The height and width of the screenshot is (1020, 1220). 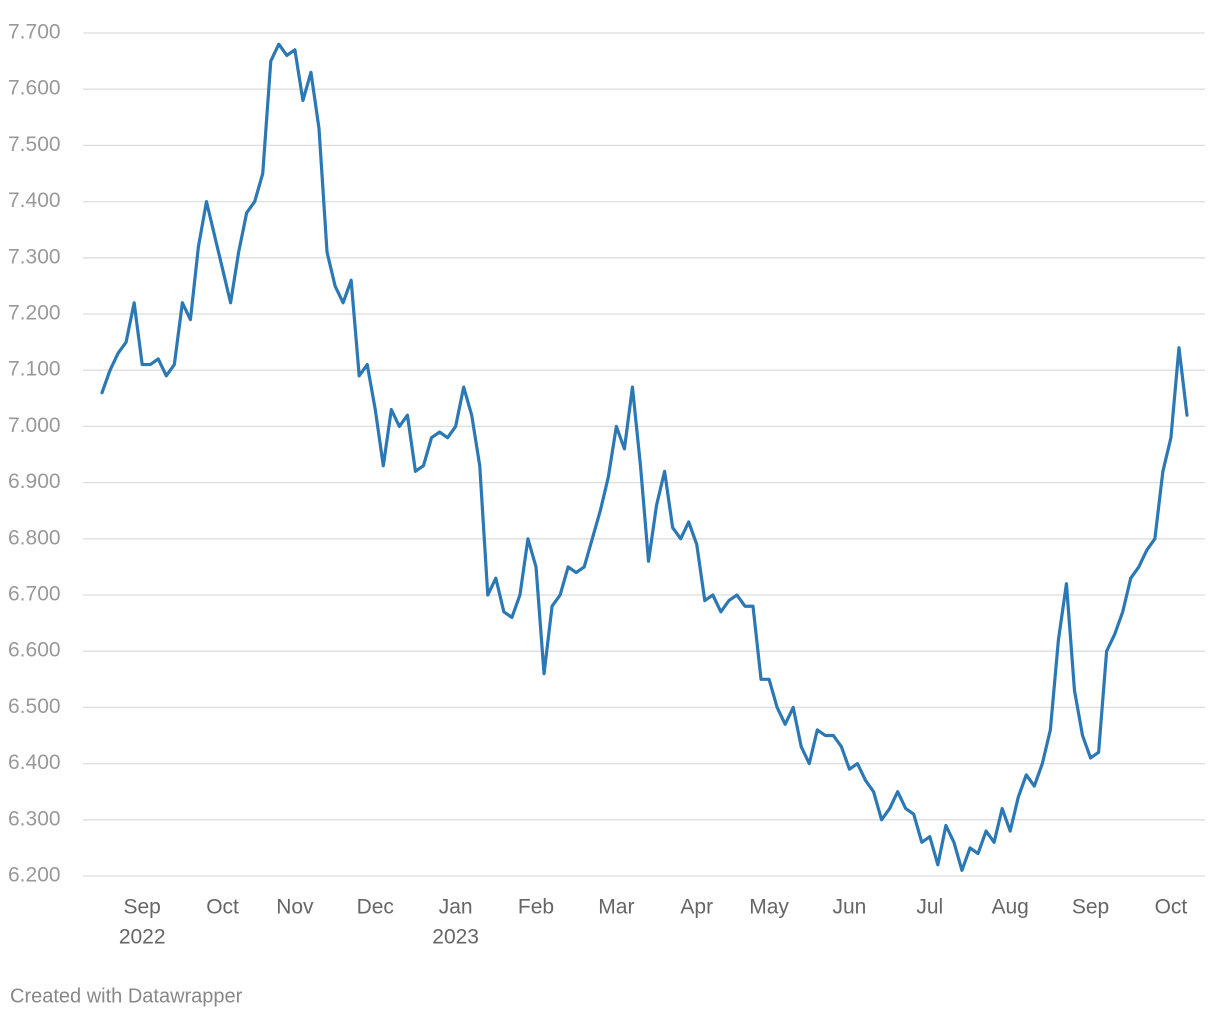 What do you see at coordinates (34, 144) in the screenshot?
I see `y-tick-label: 7.500` at bounding box center [34, 144].